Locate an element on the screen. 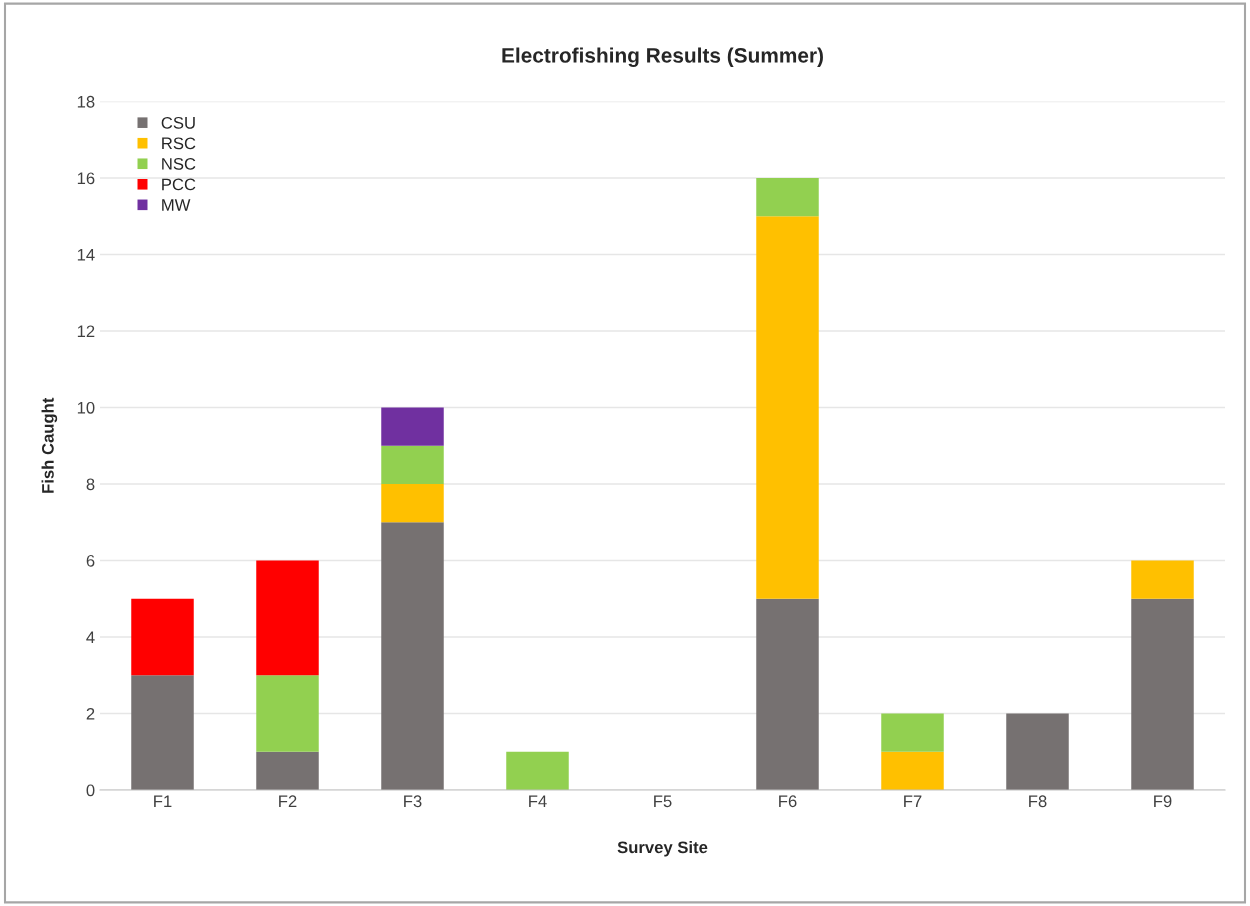 This screenshot has width=1250, height=906. y-tick-label: 14 is located at coordinates (86, 255).